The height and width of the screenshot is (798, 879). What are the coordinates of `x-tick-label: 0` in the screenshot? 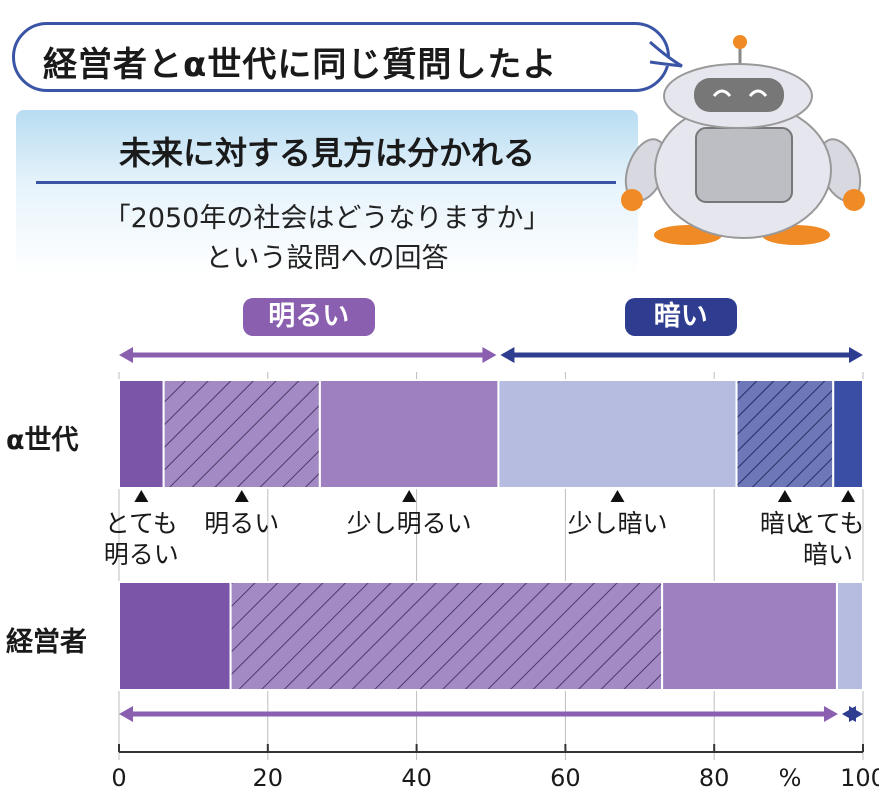 It's located at (119, 778).